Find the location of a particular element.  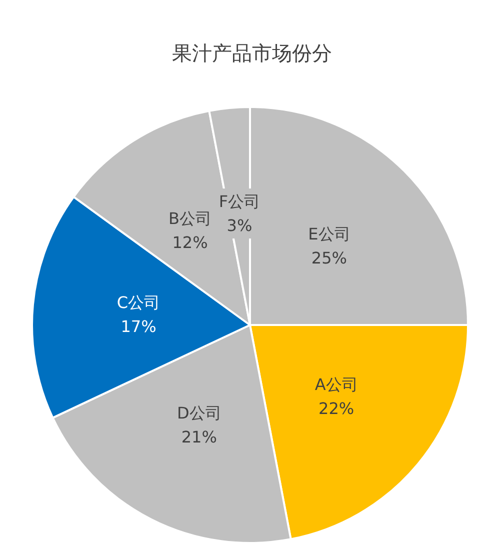

slice-label: D公司 is located at coordinates (199, 412).